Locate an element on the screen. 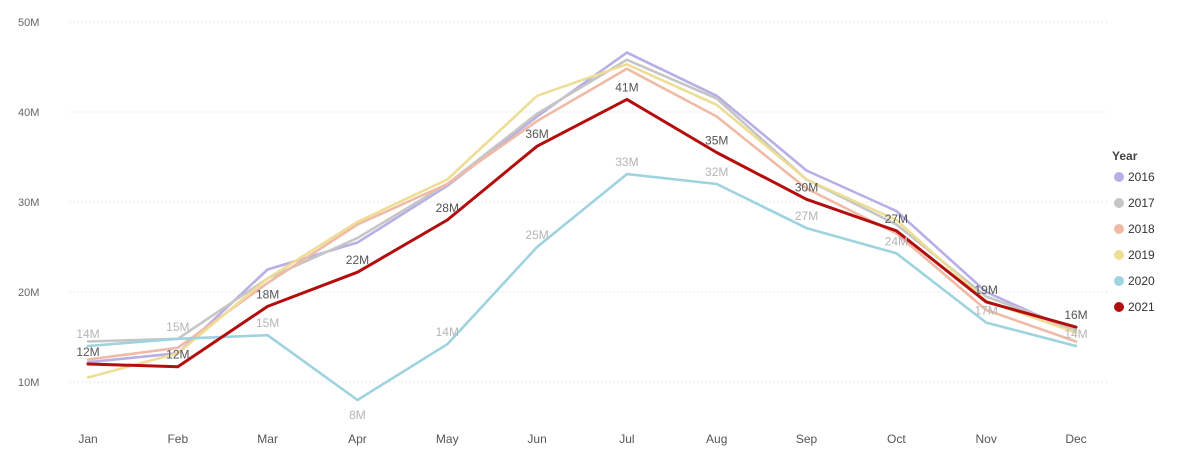  x-tick-label: Jul is located at coordinates (626, 439).